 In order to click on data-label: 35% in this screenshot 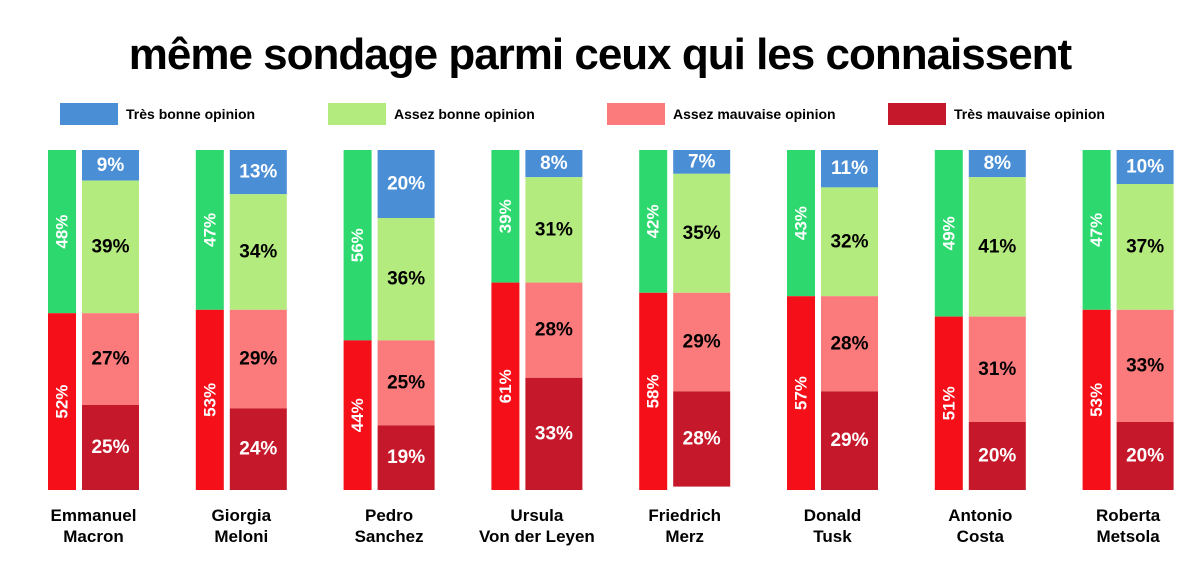, I will do `click(702, 233)`.